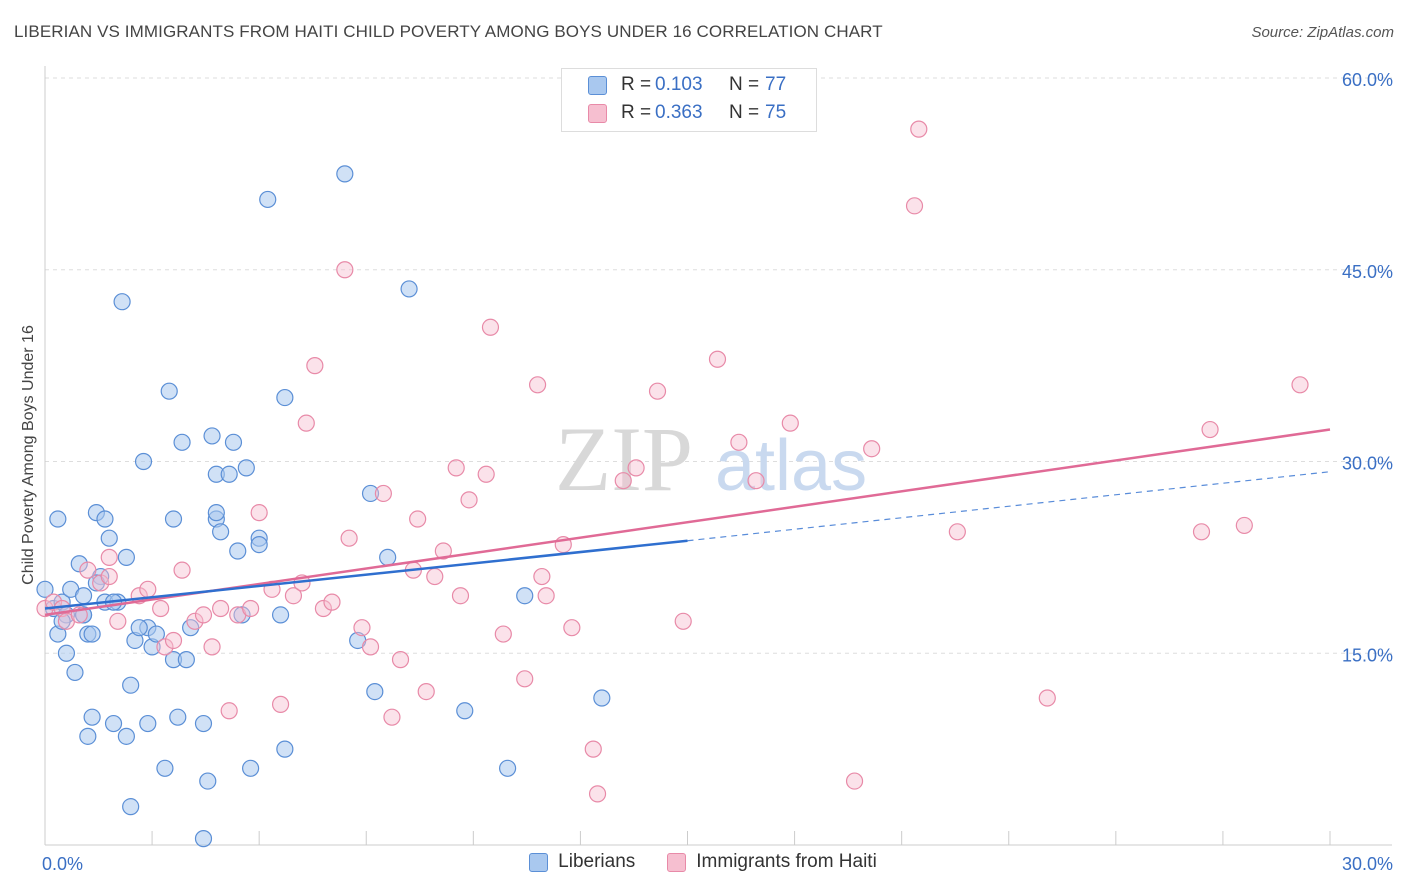 This screenshot has width=1406, height=892. What do you see at coordinates (744, 84) in the screenshot?
I see `n-label: N =` at bounding box center [744, 84].